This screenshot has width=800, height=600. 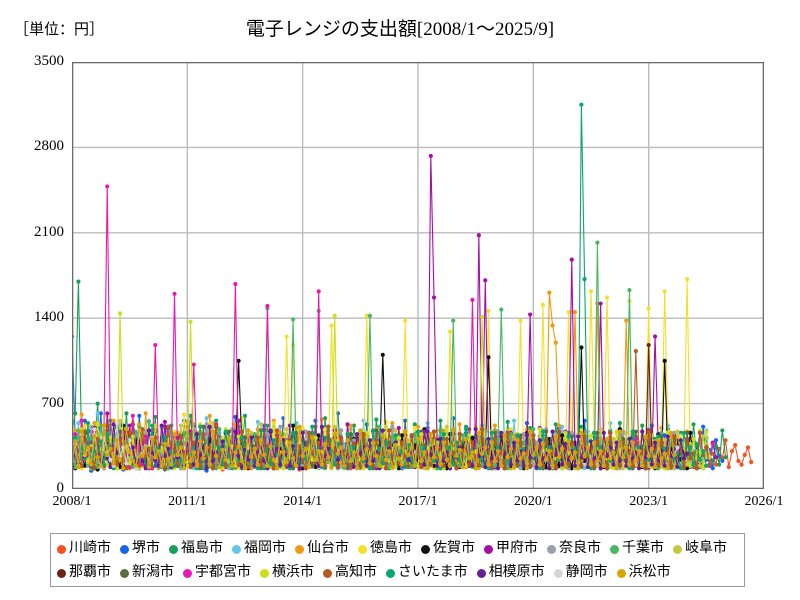 What do you see at coordinates (293, 572) in the screenshot?
I see `legend-label: 横浜市` at bounding box center [293, 572].